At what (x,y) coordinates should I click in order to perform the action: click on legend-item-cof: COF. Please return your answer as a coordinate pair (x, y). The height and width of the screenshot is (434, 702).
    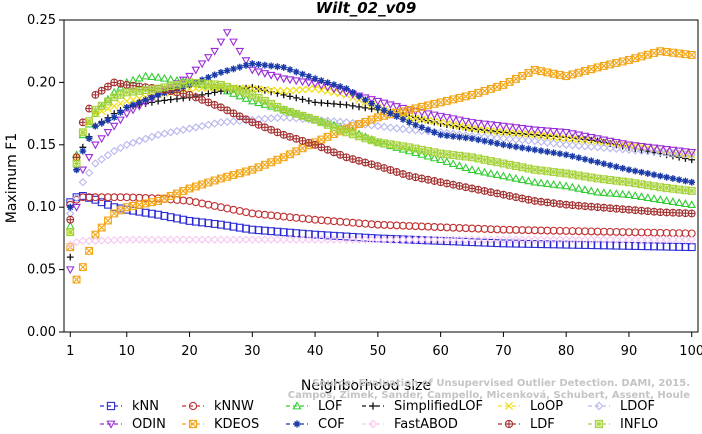
    Looking at the image, I should click on (315, 424).